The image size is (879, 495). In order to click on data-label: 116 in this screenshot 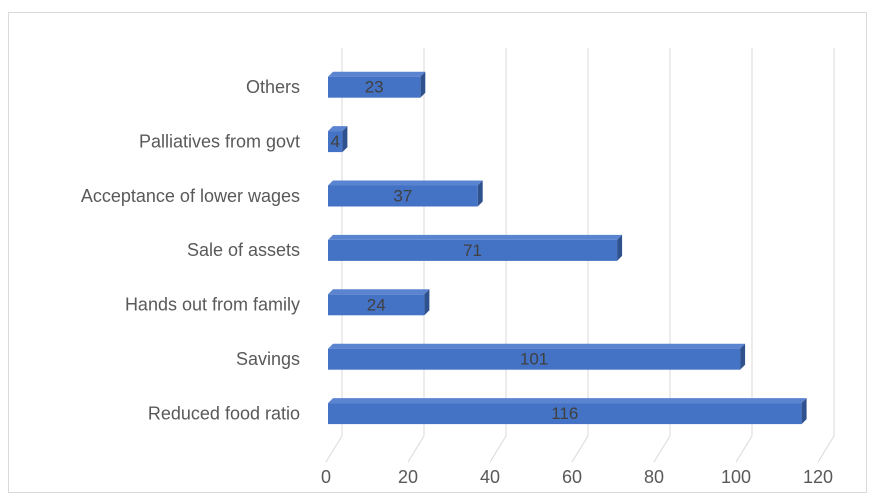, I will do `click(564, 413)`.